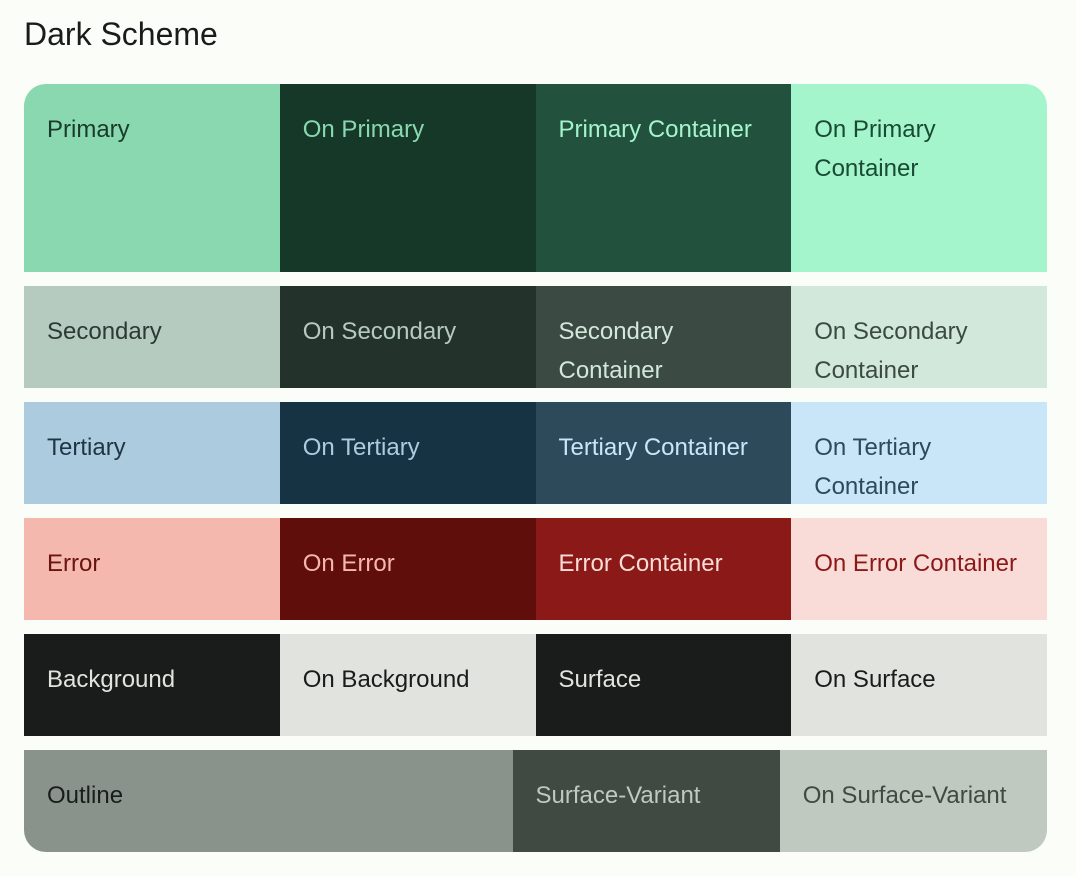 This screenshot has height=876, width=1076. What do you see at coordinates (152, 178) in the screenshot?
I see `color-swatch-primary: Primary` at bounding box center [152, 178].